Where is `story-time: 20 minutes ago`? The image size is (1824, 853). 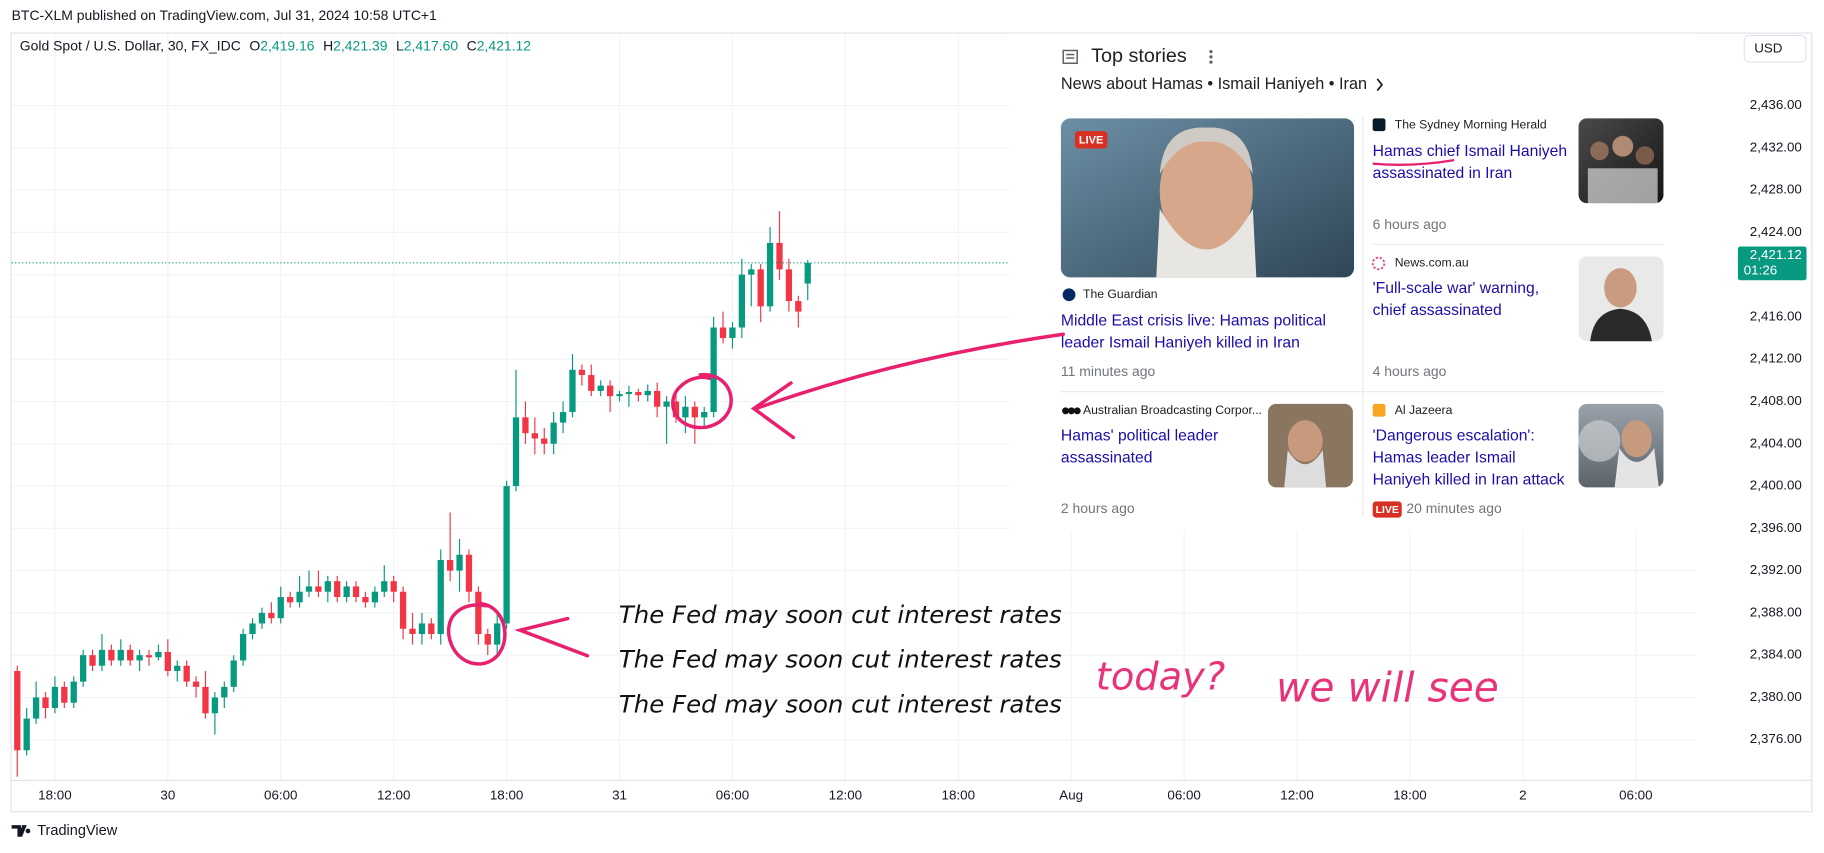
story-time: 20 minutes ago is located at coordinates (1454, 508).